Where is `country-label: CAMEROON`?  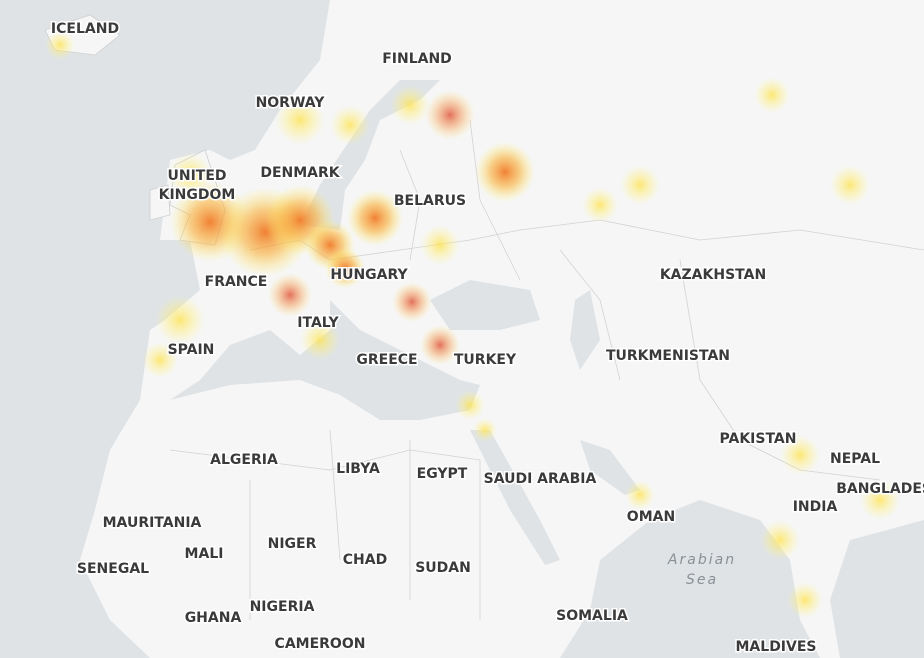
country-label: CAMEROON is located at coordinates (320, 644).